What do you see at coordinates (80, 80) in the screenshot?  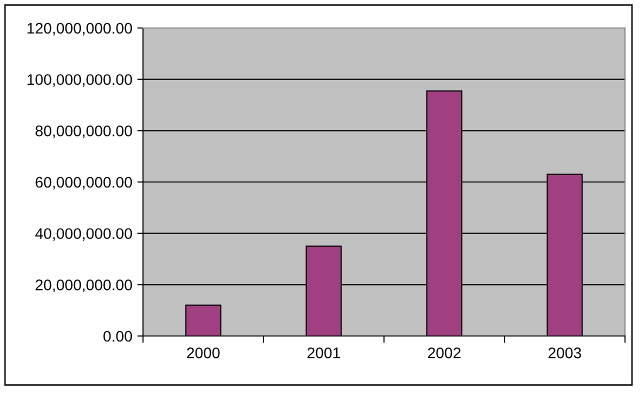 I see `y-tick-label: 100,000,000.00` at bounding box center [80, 80].